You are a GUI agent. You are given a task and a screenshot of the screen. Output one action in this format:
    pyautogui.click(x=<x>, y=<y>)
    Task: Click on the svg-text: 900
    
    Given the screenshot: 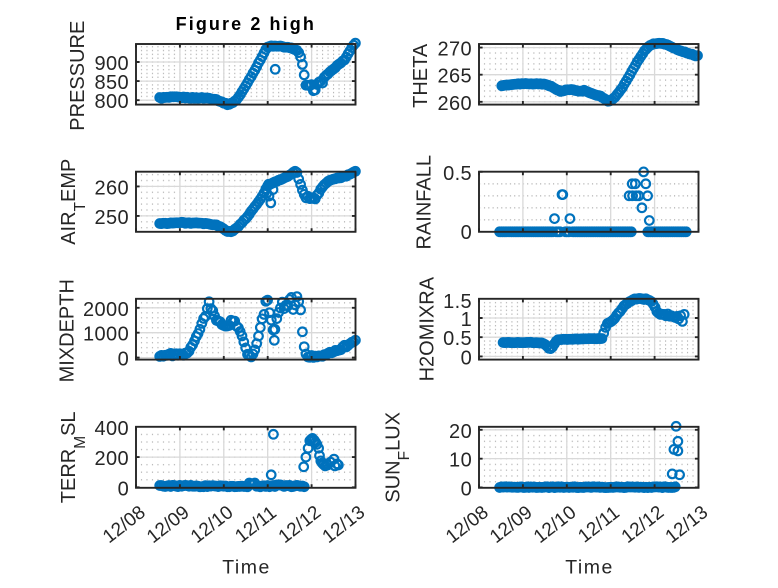 What is the action you would take?
    pyautogui.click(x=112, y=64)
    